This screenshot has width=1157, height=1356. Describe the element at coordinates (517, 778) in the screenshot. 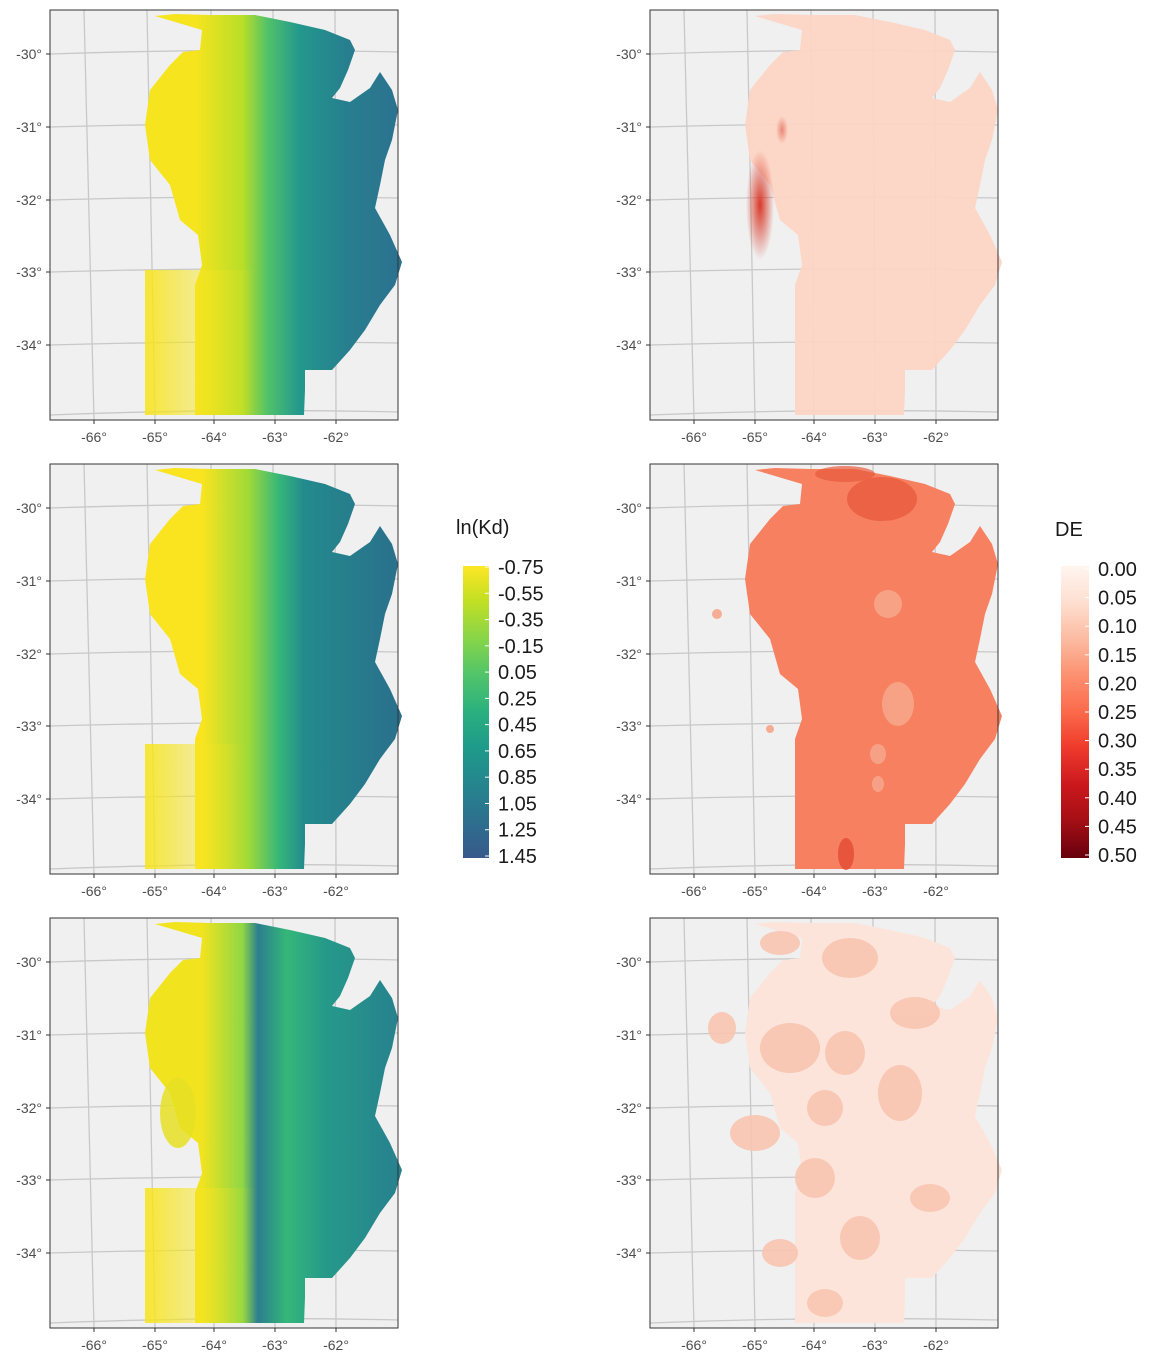

I see `legend-label: 0.85` at that location.